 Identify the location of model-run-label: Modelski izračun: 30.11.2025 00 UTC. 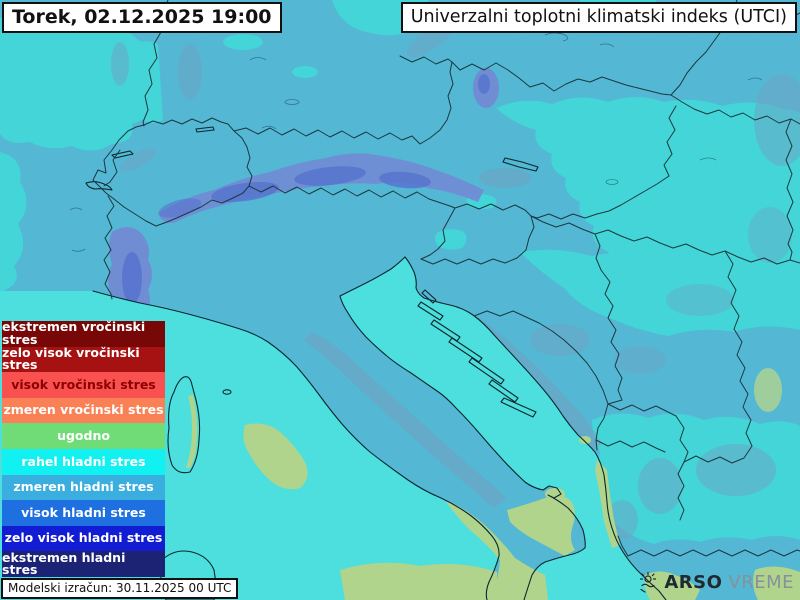
(120, 588).